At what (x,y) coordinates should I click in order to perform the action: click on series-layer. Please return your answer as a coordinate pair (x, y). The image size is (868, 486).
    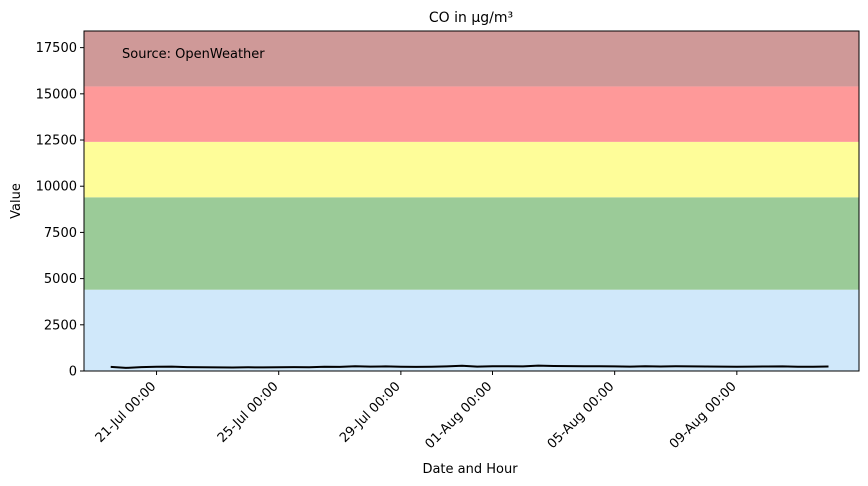
    Looking at the image, I should click on (469, 366).